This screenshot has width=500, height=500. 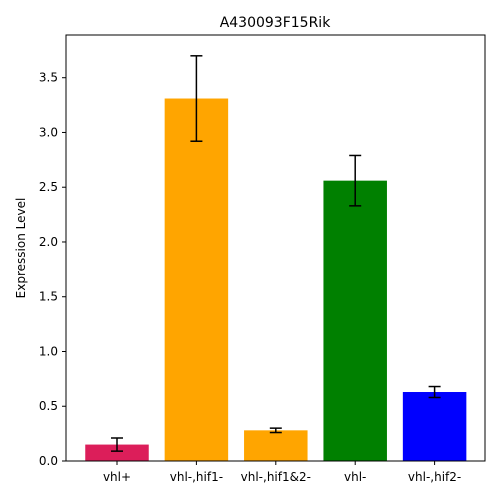 What do you see at coordinates (355, 477) in the screenshot?
I see `x-tick-label-3: vhl-` at bounding box center [355, 477].